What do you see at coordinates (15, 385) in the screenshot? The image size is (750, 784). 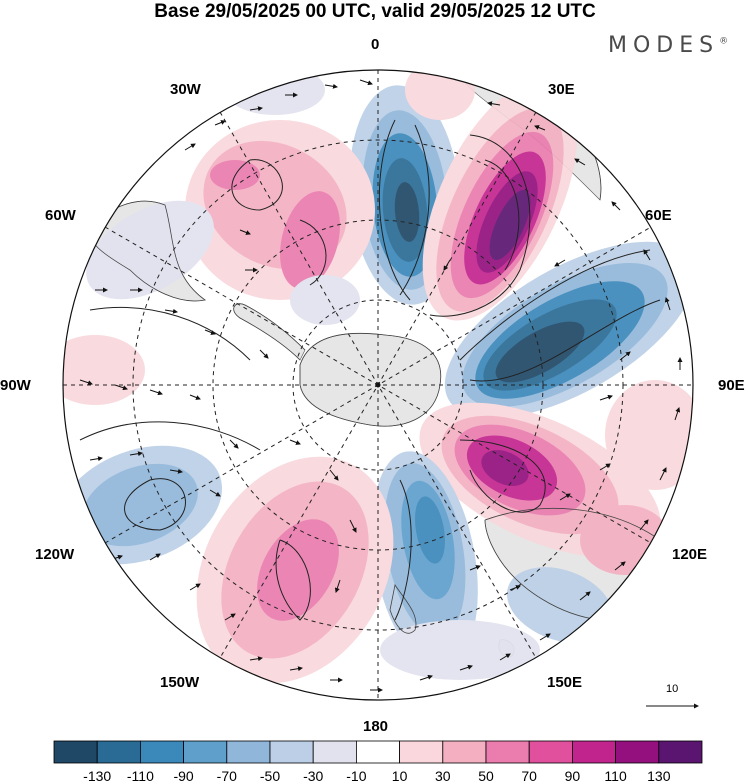 I see `lon-label-90w: 90W` at bounding box center [15, 385].